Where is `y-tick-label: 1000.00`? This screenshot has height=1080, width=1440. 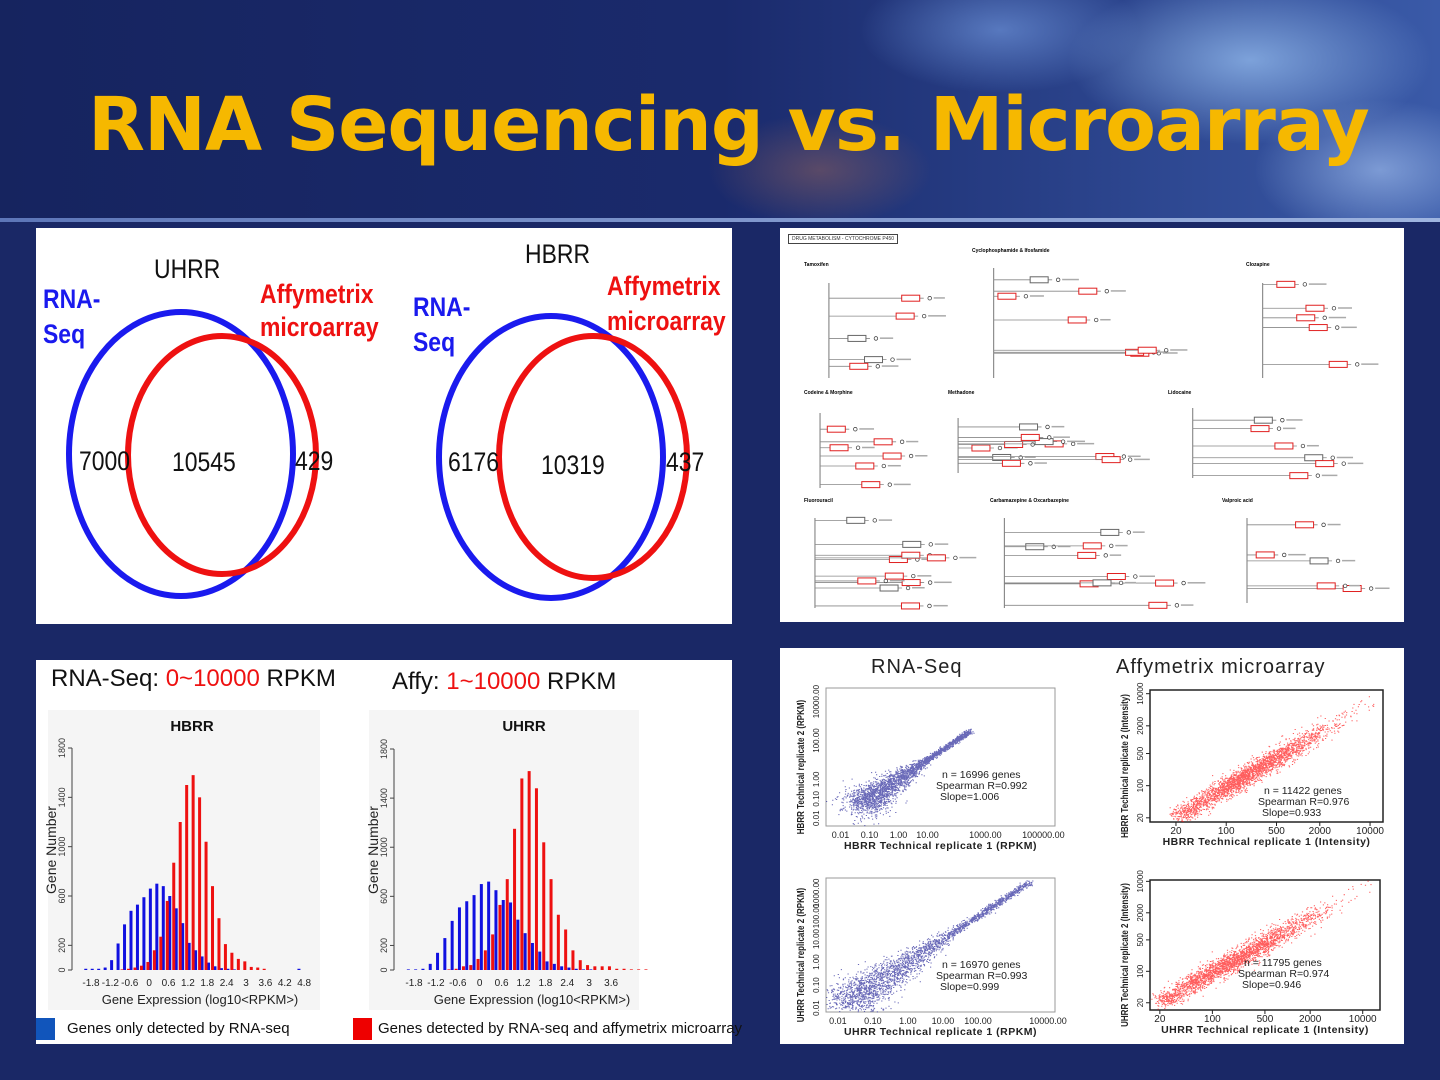 y-tick-label: 1000.00 is located at coordinates (816, 892).